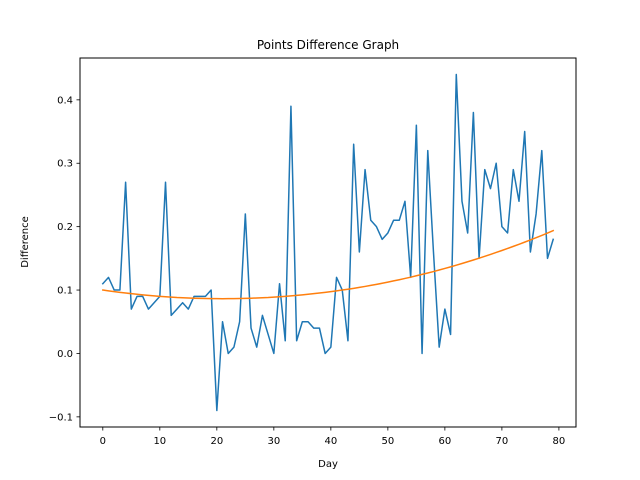 Image resolution: width=640 pixels, height=480 pixels. I want to click on x-tick-label: 10, so click(159, 441).